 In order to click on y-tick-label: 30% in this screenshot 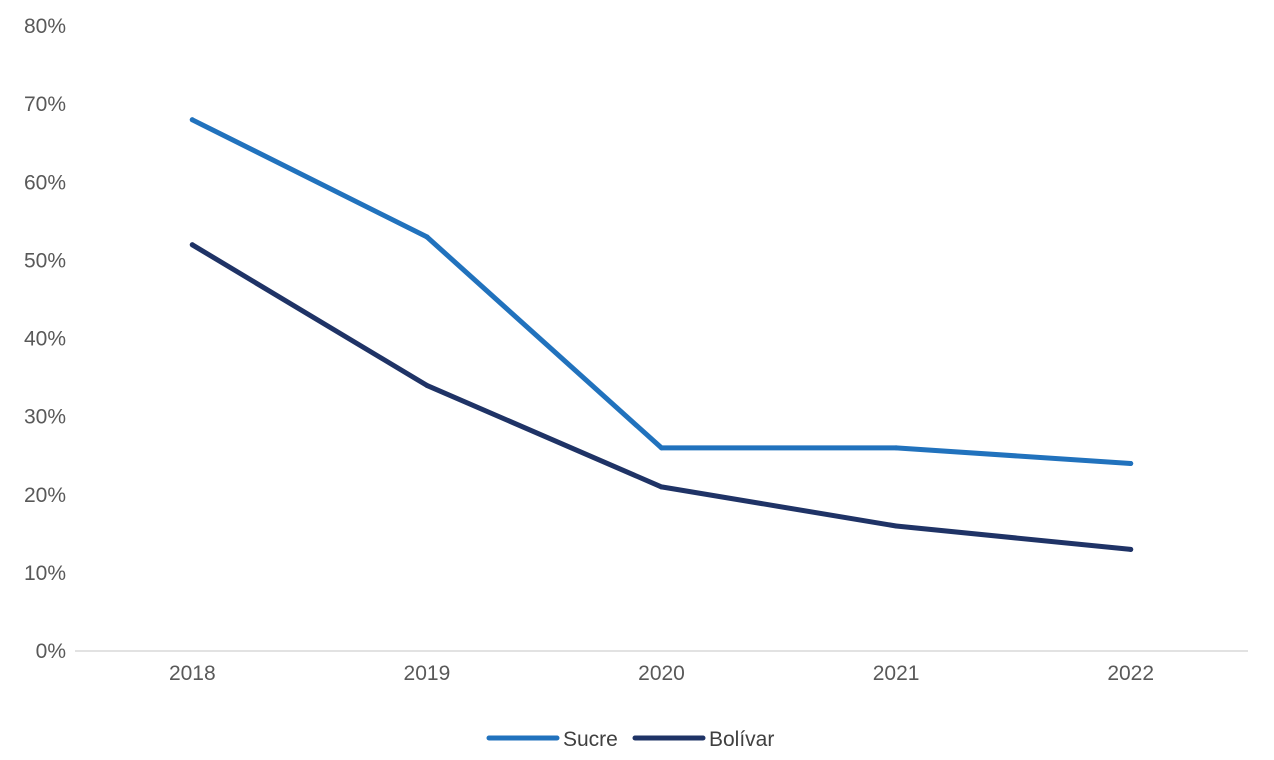, I will do `click(45, 417)`.